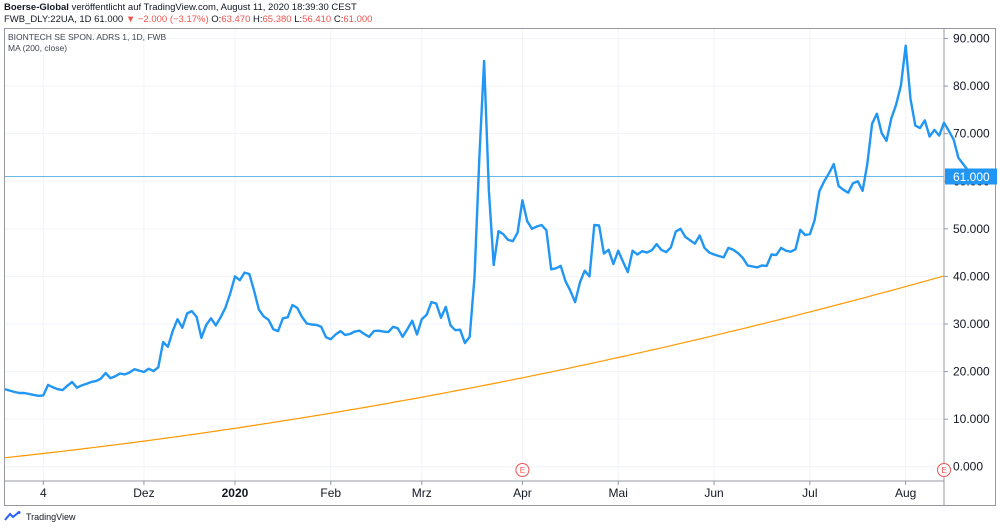 This screenshot has width=1000, height=528. I want to click on x-tick-label: Dez, so click(143, 493).